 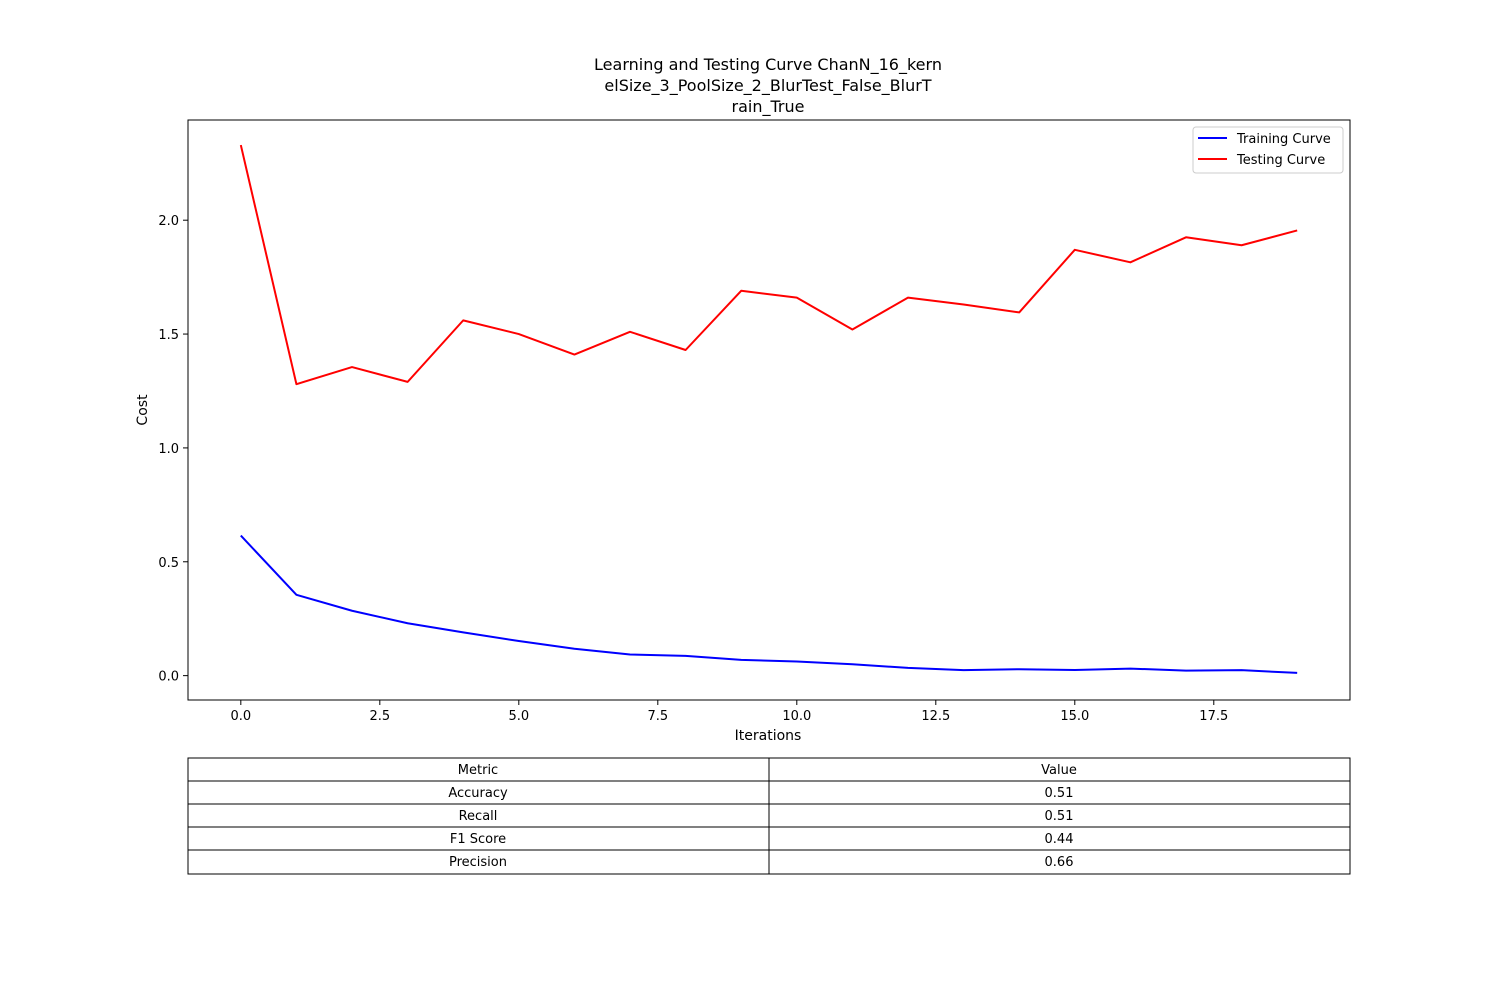 What do you see at coordinates (1283, 139) in the screenshot?
I see `legend-label-training: Training Curve` at bounding box center [1283, 139].